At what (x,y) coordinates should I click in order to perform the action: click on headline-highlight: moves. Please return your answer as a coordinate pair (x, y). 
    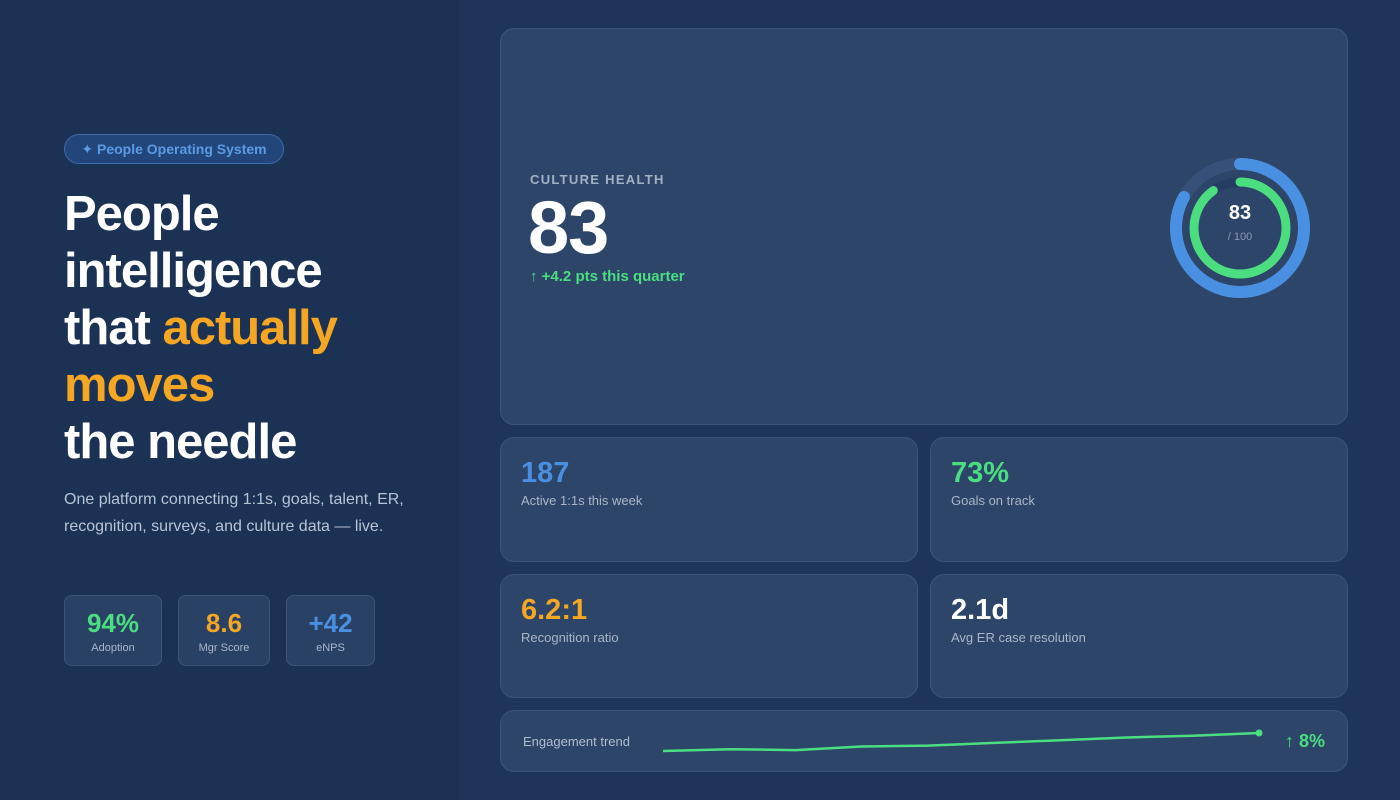
    Looking at the image, I should click on (139, 385).